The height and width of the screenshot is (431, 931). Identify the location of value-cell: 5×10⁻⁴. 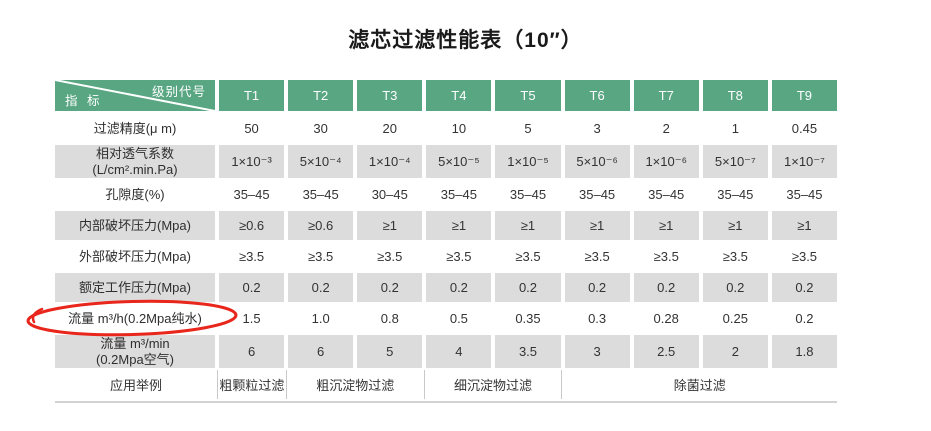
(321, 161).